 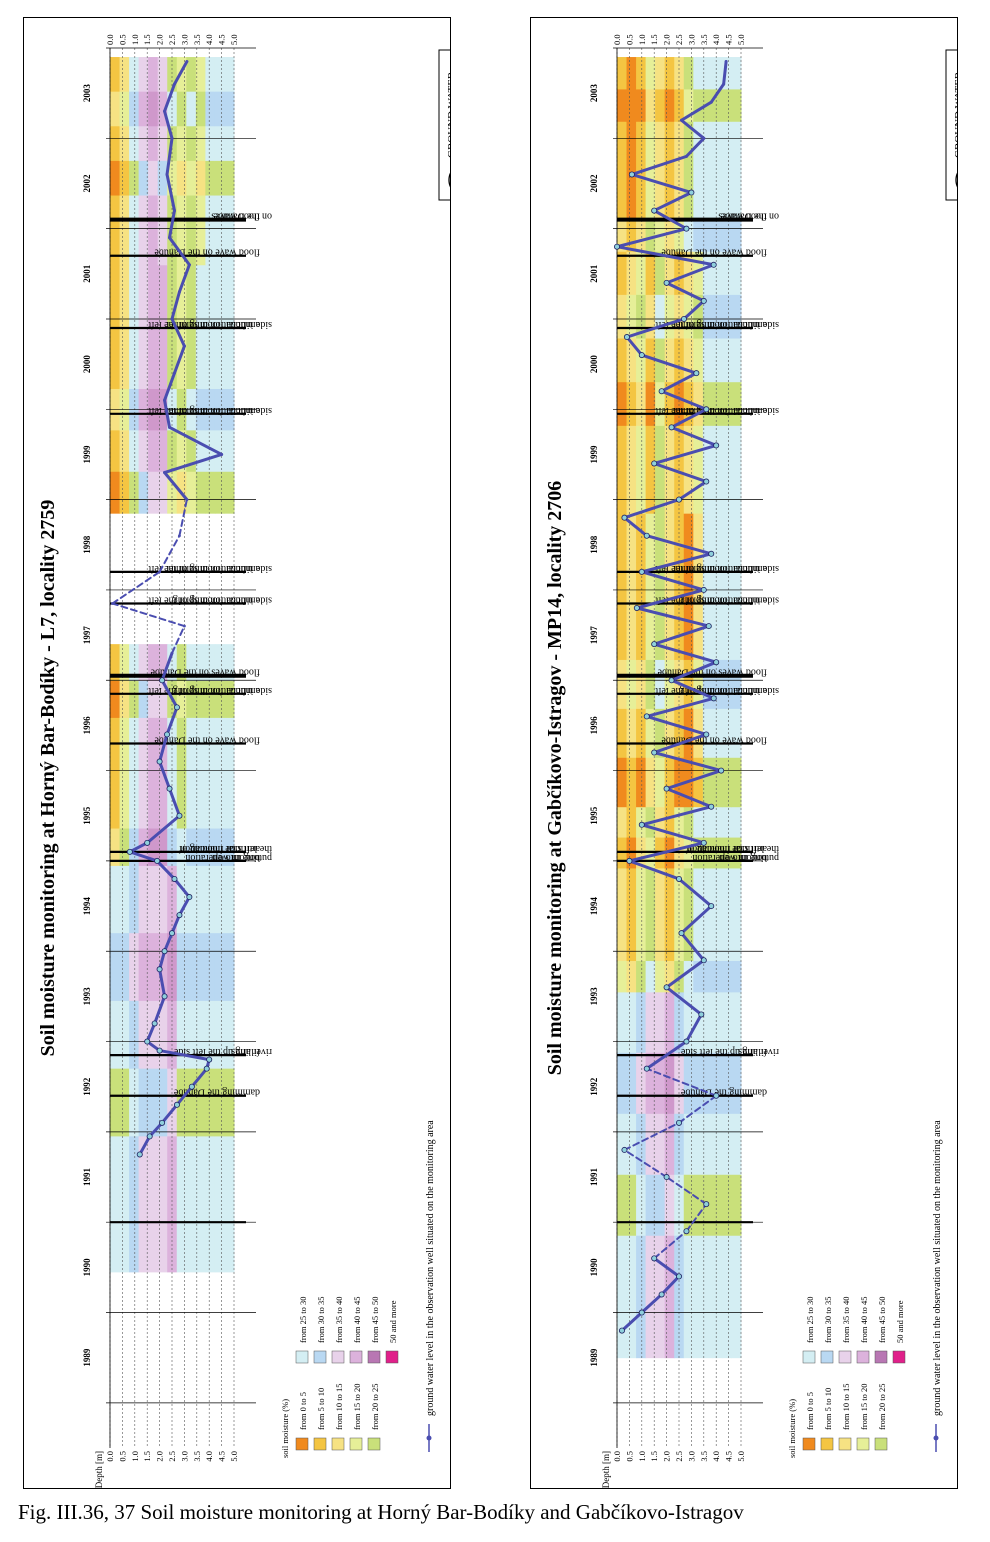 I want to click on legend-item-label: from 0 to 5, so click(x=303, y=1411).